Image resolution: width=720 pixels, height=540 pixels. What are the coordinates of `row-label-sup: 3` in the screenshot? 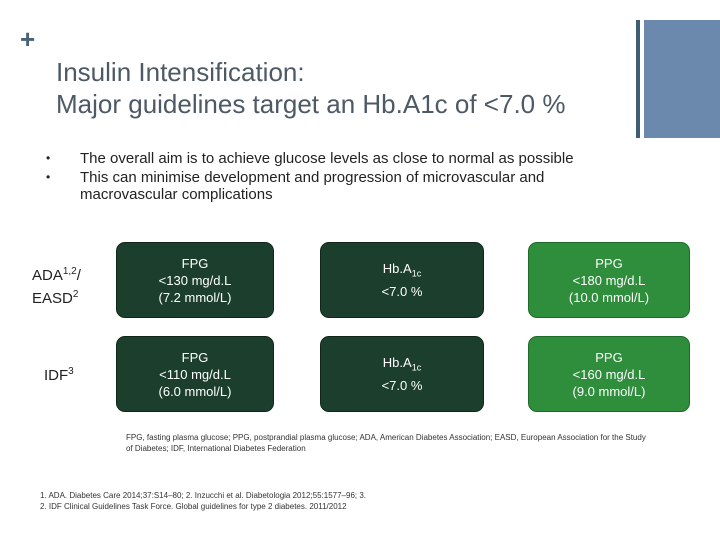 It's located at (71, 371).